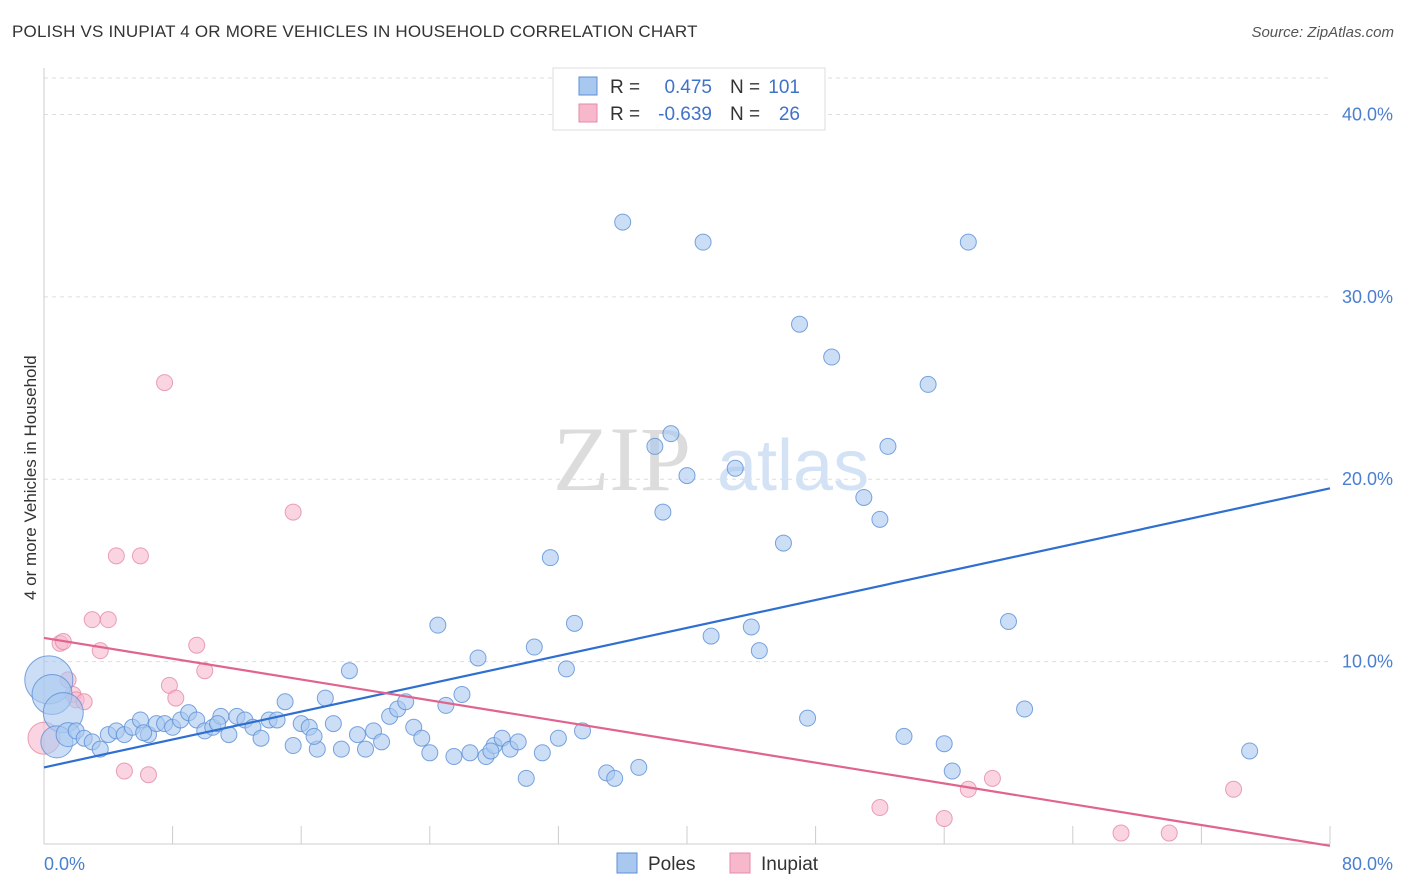 This screenshot has height=892, width=1406. I want to click on legend-poles-n-label: N =, so click(745, 87).